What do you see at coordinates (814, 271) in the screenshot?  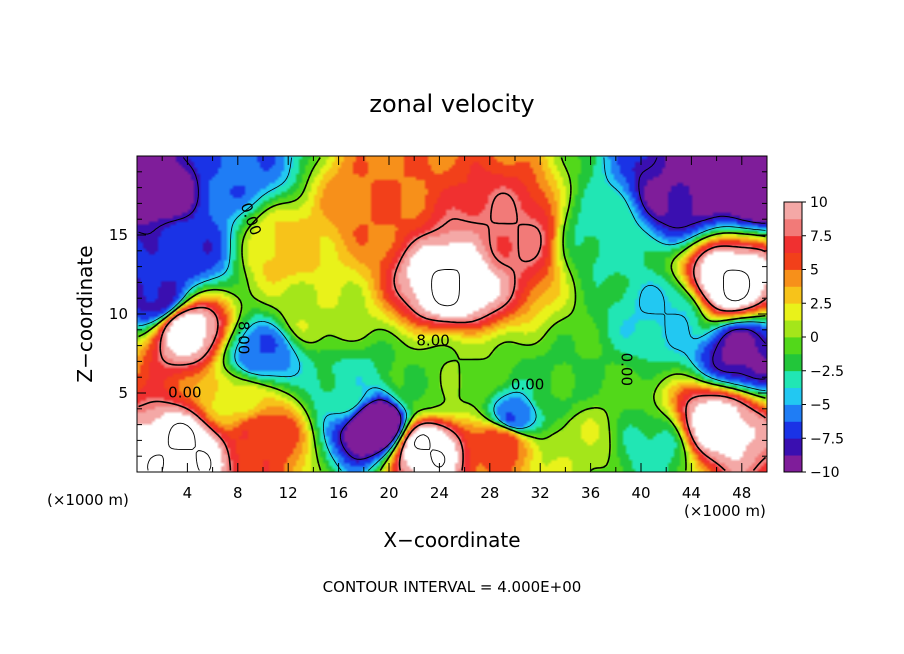 I see `colorbar-tick-label: 5` at bounding box center [814, 271].